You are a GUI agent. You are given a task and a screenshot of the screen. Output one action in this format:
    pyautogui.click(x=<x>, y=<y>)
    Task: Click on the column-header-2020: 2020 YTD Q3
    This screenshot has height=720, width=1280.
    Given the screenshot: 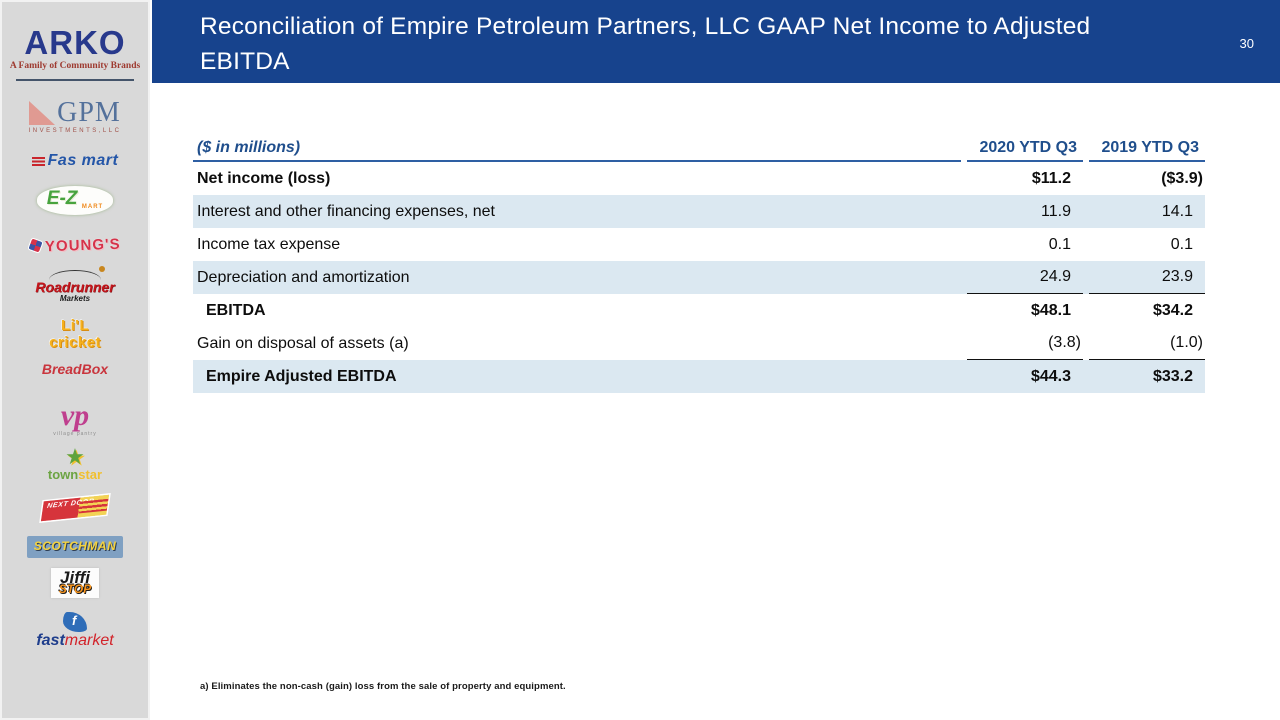 What is the action you would take?
    pyautogui.click(x=1025, y=150)
    